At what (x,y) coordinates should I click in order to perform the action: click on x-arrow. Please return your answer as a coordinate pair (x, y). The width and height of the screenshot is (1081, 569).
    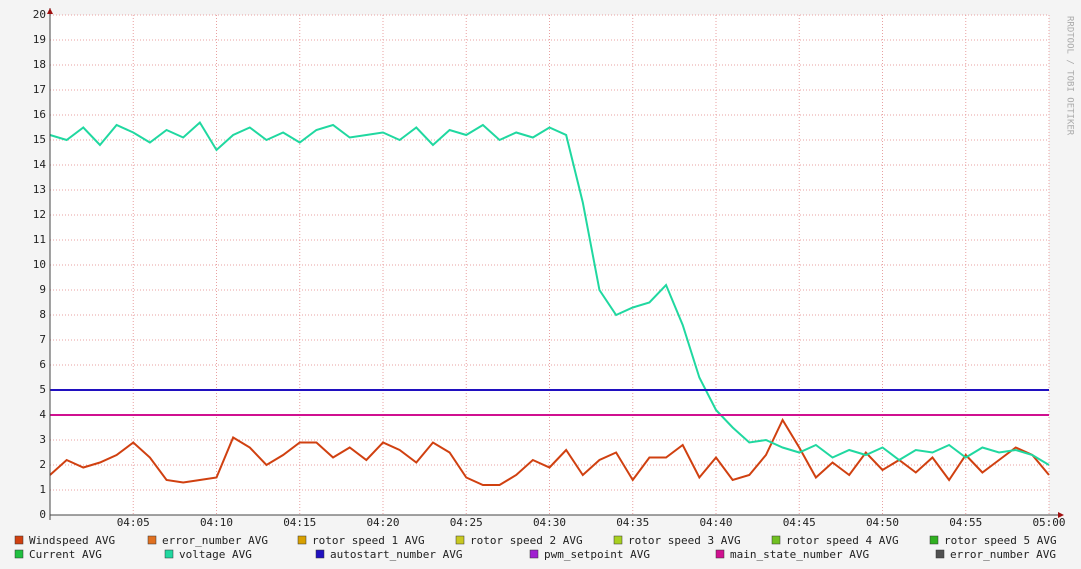
    Looking at the image, I should click on (1061, 515).